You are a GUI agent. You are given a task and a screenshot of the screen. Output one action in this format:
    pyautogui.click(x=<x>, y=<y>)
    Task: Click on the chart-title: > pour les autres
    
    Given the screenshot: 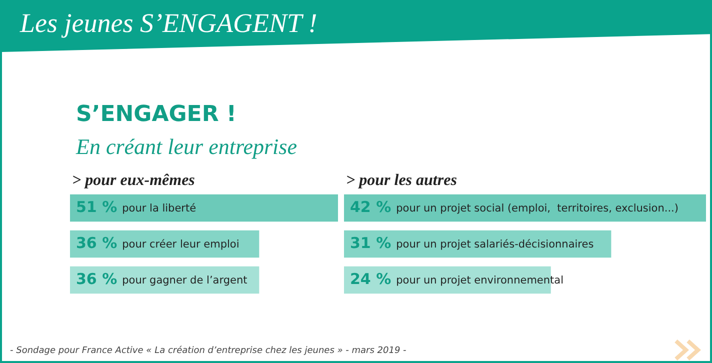 What is the action you would take?
    pyautogui.click(x=402, y=181)
    